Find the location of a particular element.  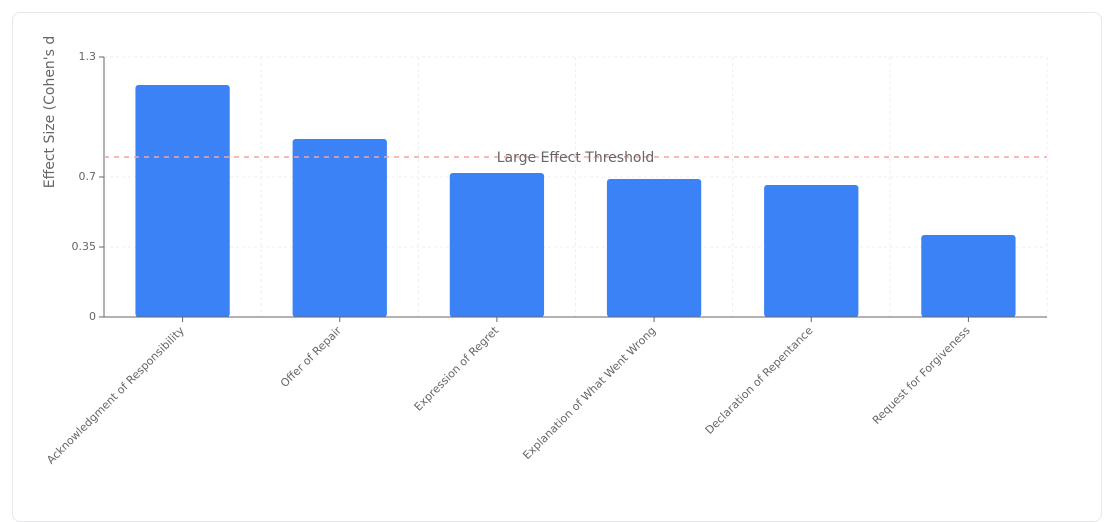

x-tick-label: Request for Forgiveness is located at coordinates (921, 375).